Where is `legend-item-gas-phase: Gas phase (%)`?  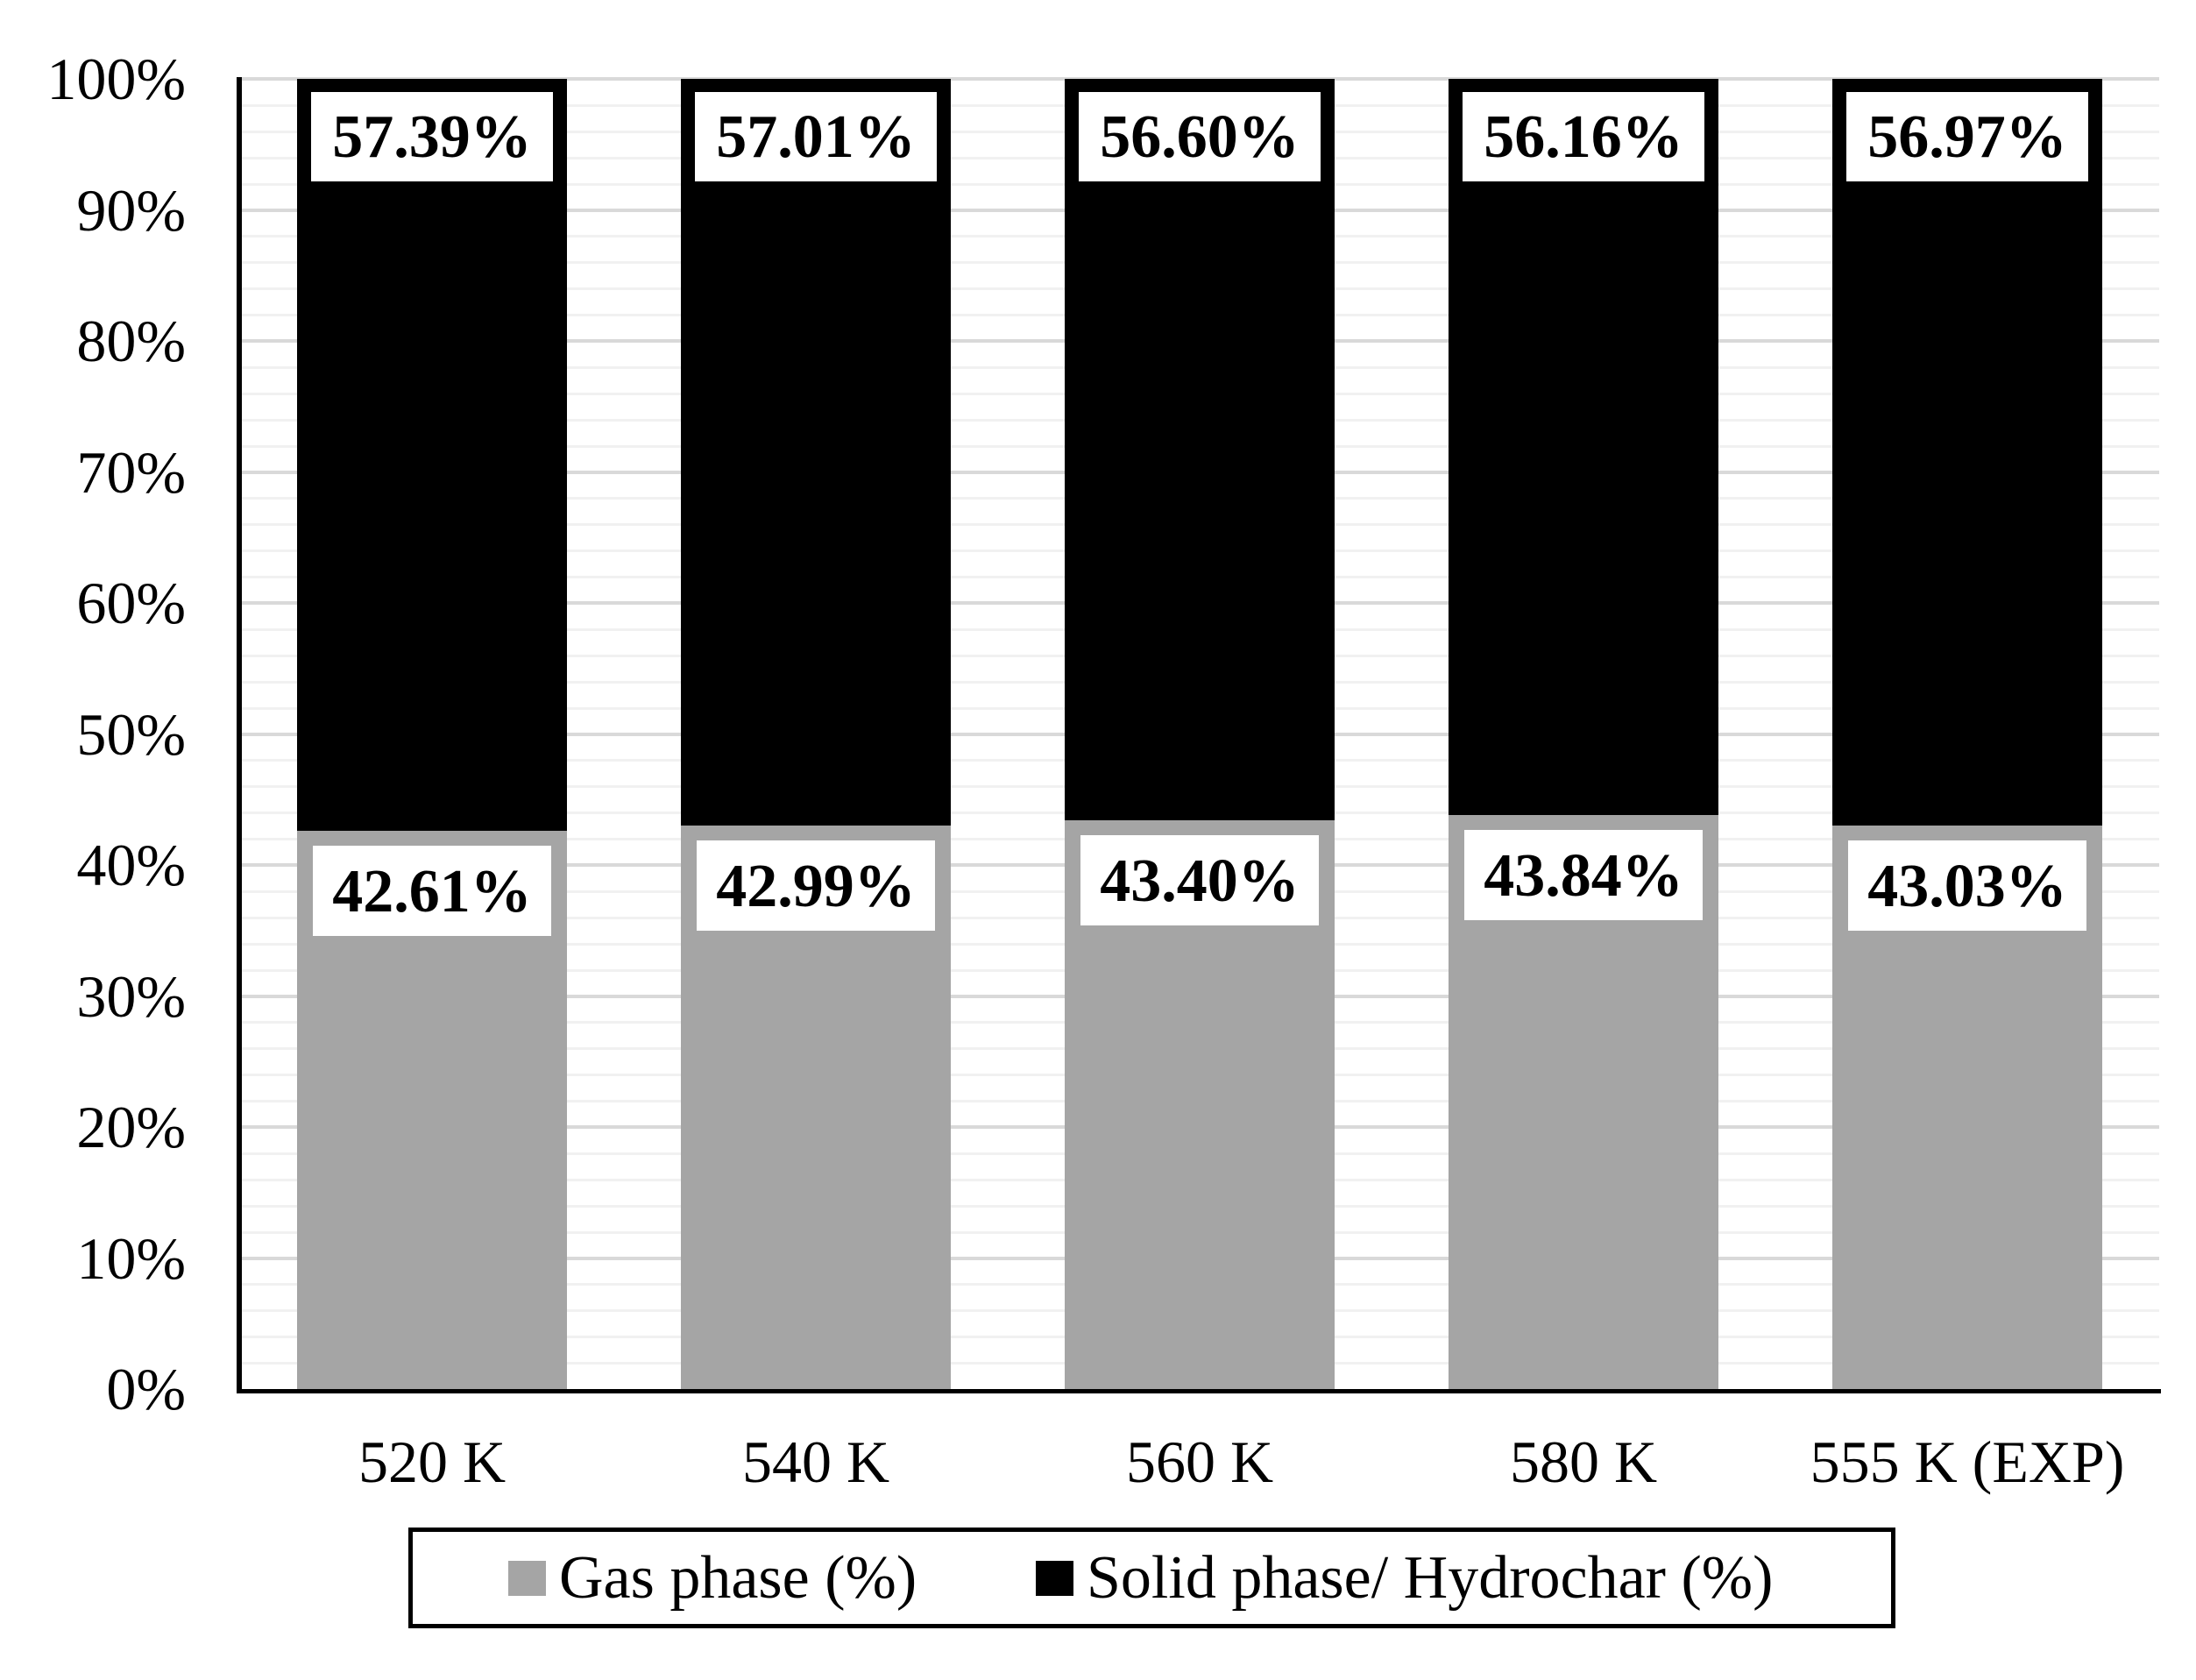
legend-item-gas-phase: Gas phase (%) is located at coordinates (712, 1578).